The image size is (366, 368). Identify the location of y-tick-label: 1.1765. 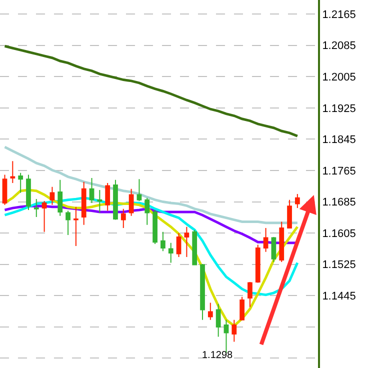
(339, 171).